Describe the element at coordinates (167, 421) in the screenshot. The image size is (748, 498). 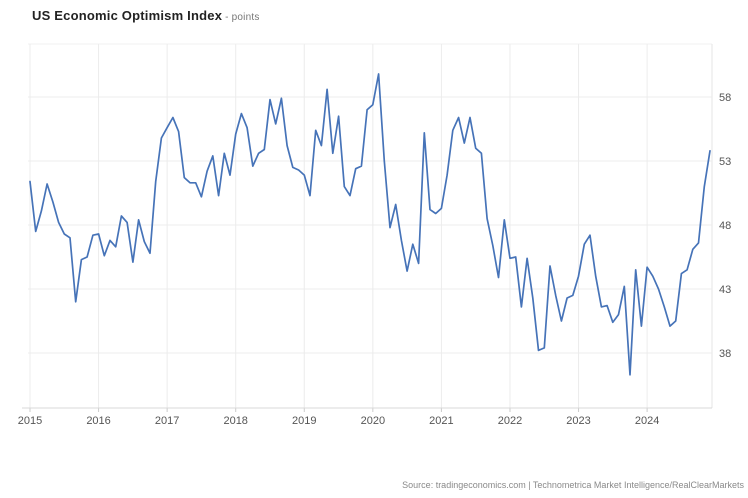
I see `x-tick-label: 2017` at that location.